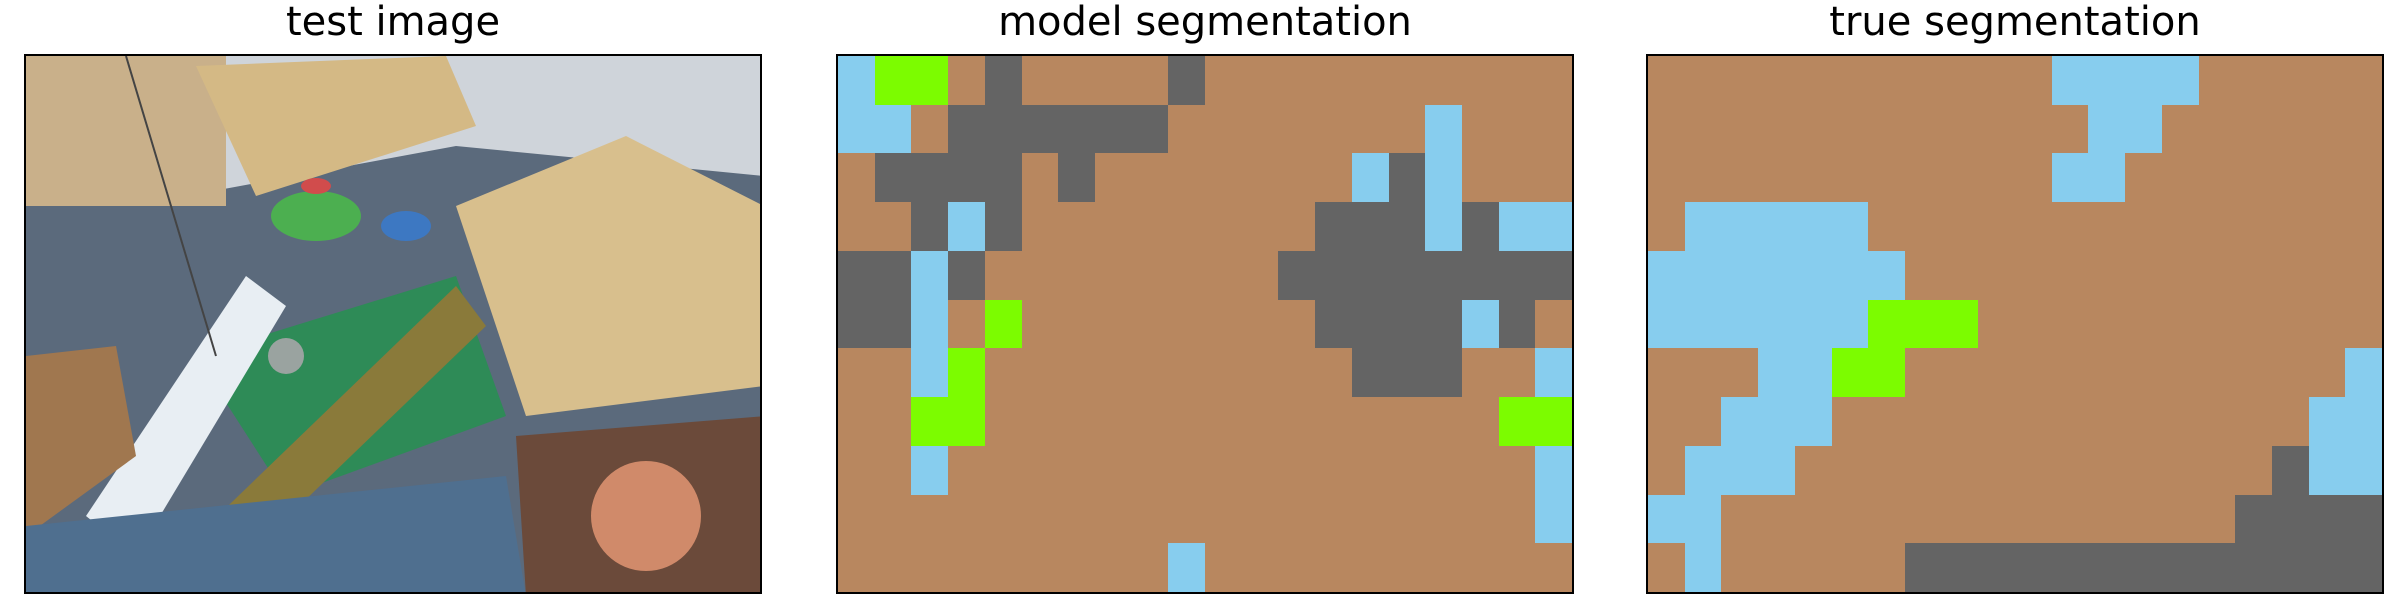 The height and width of the screenshot is (600, 2400). What do you see at coordinates (316, 216) in the screenshot?
I see `photo-green-hold` at bounding box center [316, 216].